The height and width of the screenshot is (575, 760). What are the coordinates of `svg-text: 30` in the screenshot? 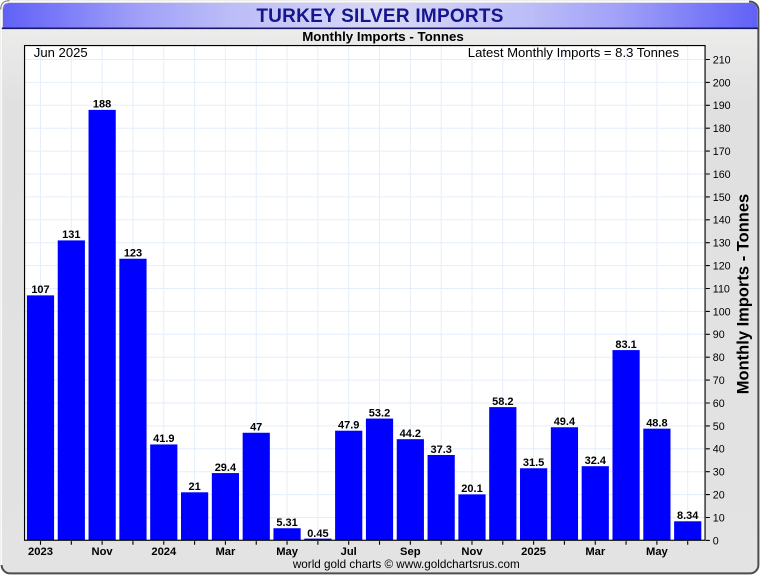 It's located at (719, 473).